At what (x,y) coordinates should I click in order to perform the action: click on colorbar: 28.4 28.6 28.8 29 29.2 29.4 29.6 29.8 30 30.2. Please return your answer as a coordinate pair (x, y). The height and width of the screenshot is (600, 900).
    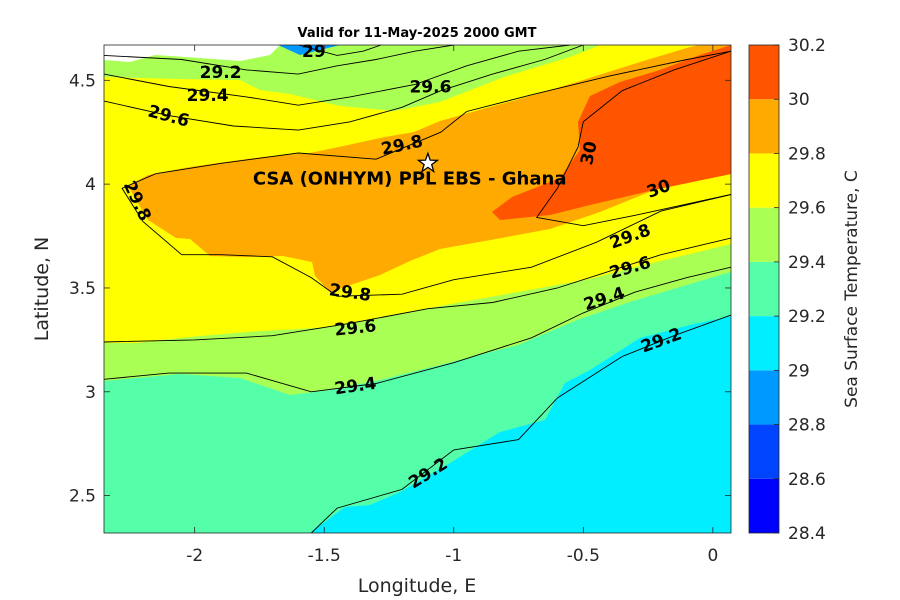
    Looking at the image, I should click on (787, 290).